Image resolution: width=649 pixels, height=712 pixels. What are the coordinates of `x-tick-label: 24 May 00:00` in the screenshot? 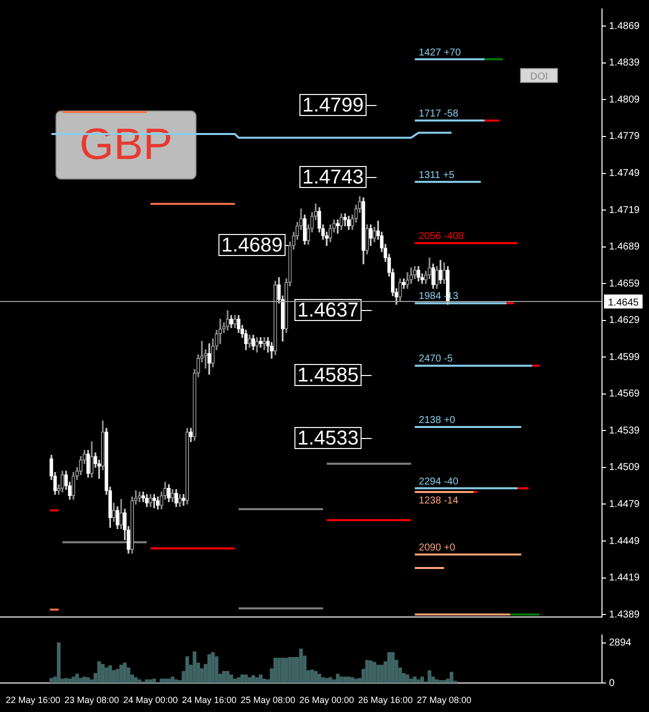 It's located at (150, 700).